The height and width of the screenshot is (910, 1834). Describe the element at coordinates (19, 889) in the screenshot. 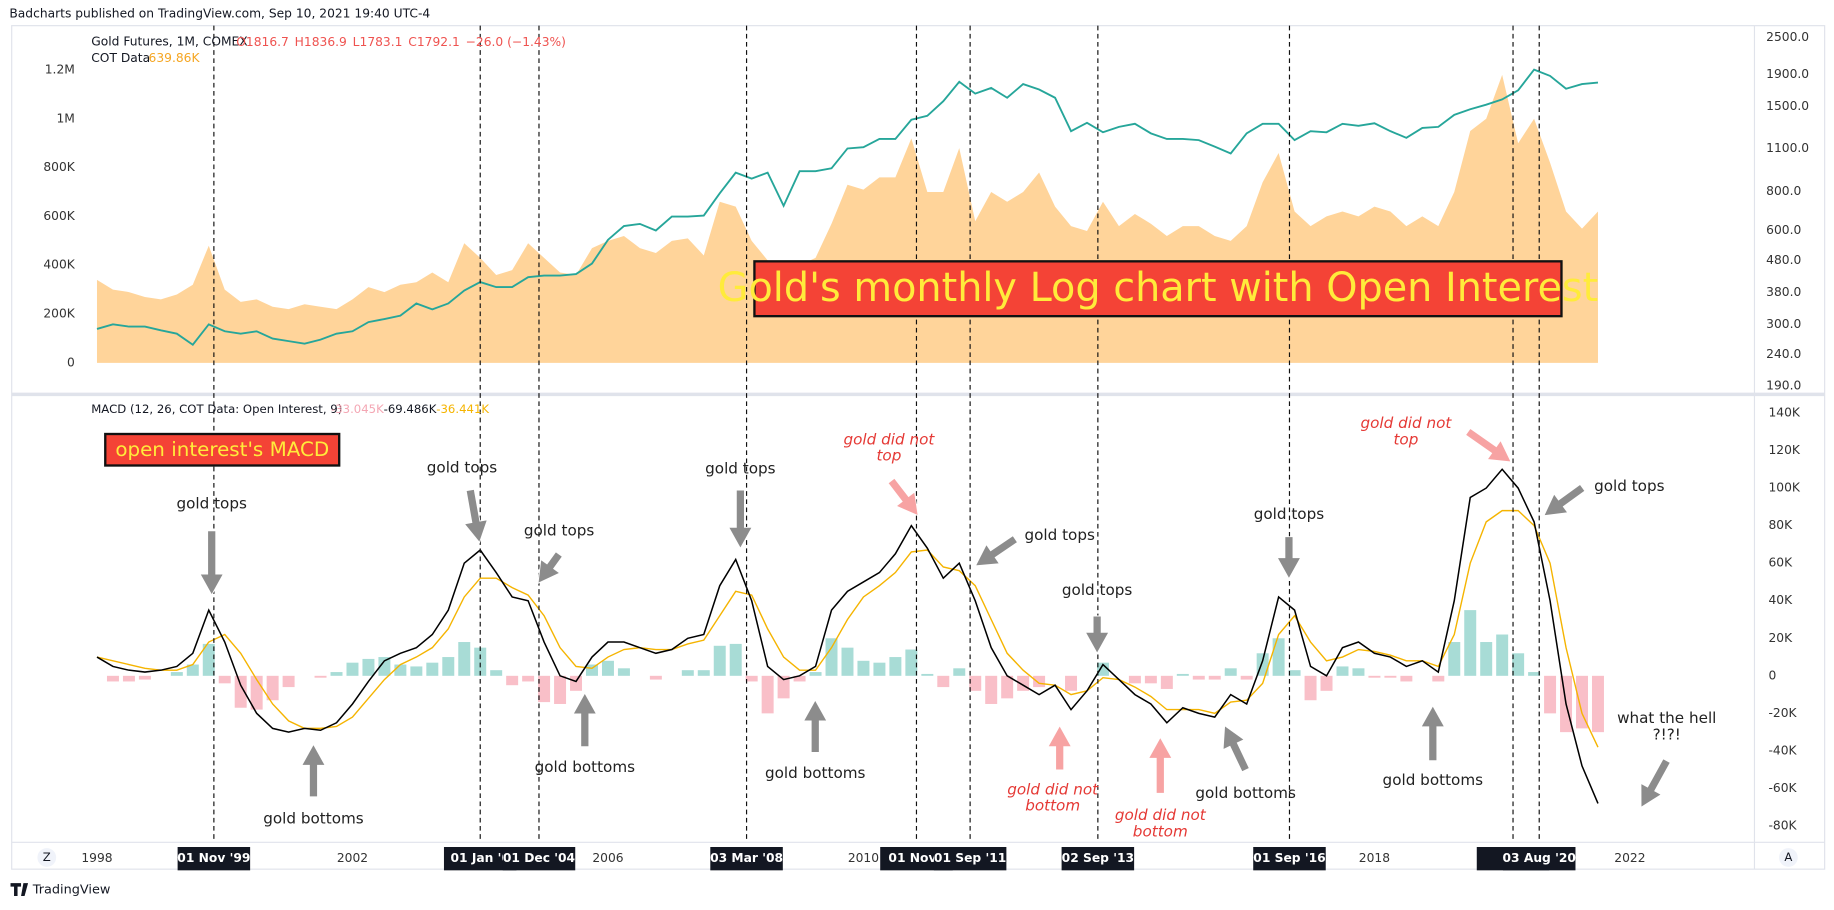

I see `logo` at that location.